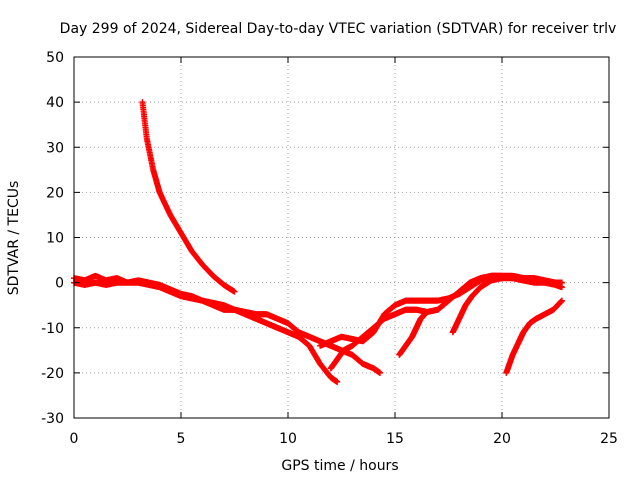 The height and width of the screenshot is (480, 640). What do you see at coordinates (181, 439) in the screenshot?
I see `x-tick-label: 5` at bounding box center [181, 439].